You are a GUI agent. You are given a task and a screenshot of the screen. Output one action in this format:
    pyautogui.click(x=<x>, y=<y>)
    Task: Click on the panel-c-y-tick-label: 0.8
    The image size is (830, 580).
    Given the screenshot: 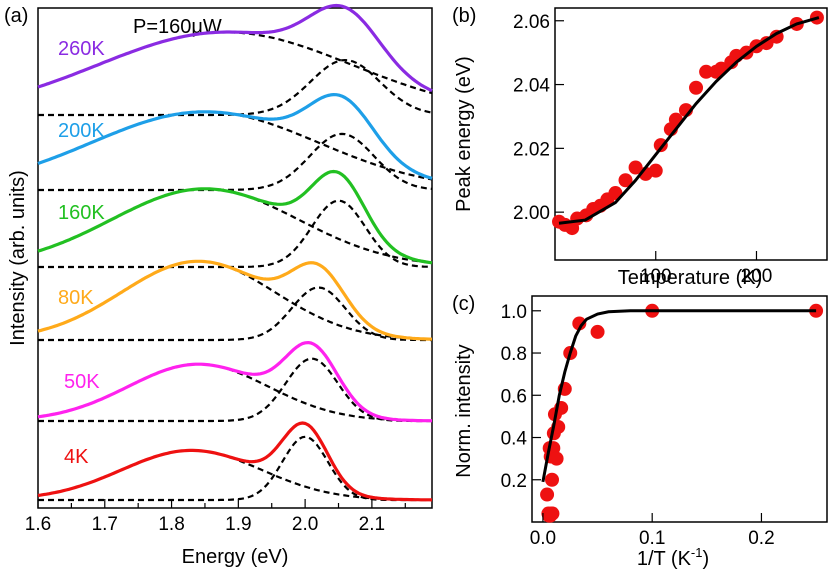 What is the action you would take?
    pyautogui.click(x=514, y=354)
    